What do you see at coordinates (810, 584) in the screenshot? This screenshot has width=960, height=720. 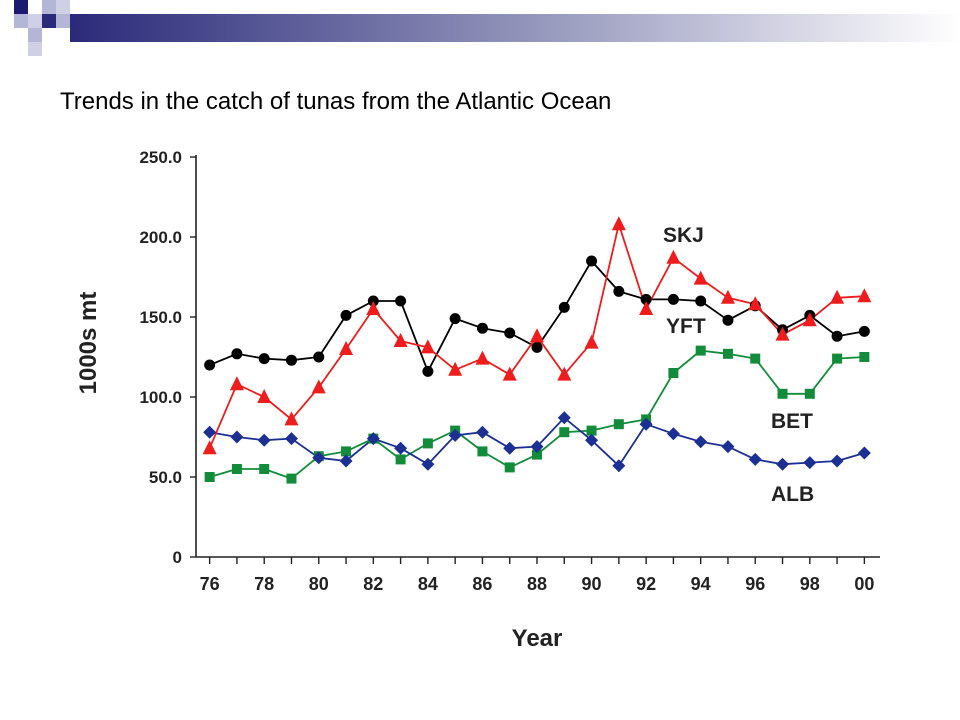 I see `x-tick-label: 98` at bounding box center [810, 584].